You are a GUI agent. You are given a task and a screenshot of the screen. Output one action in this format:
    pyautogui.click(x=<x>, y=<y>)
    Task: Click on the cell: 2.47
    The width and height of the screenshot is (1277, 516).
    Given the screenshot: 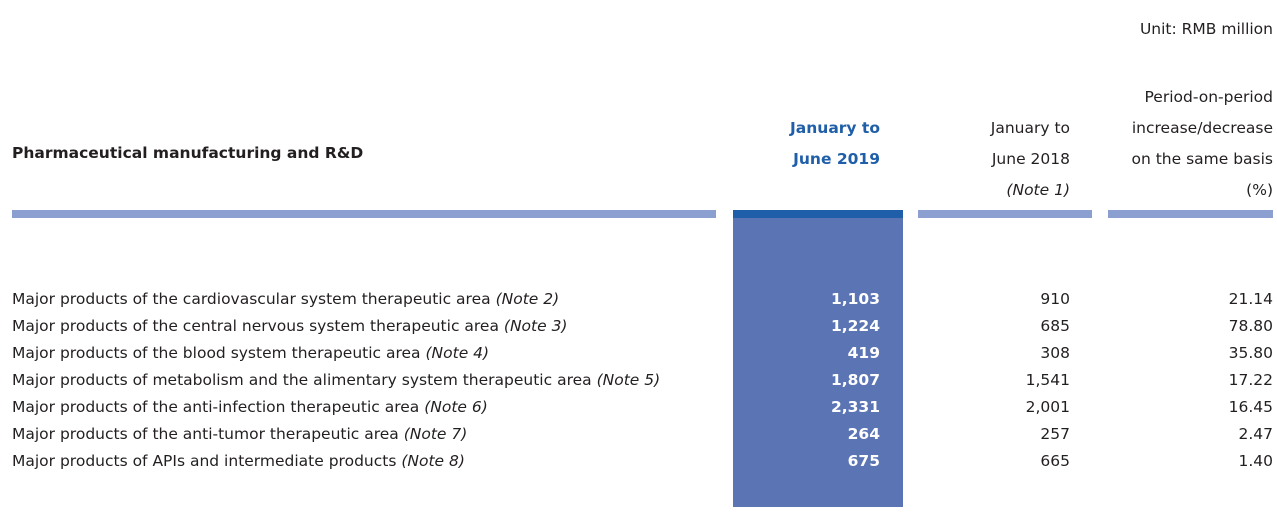 What is the action you would take?
    pyautogui.click(x=1255, y=434)
    